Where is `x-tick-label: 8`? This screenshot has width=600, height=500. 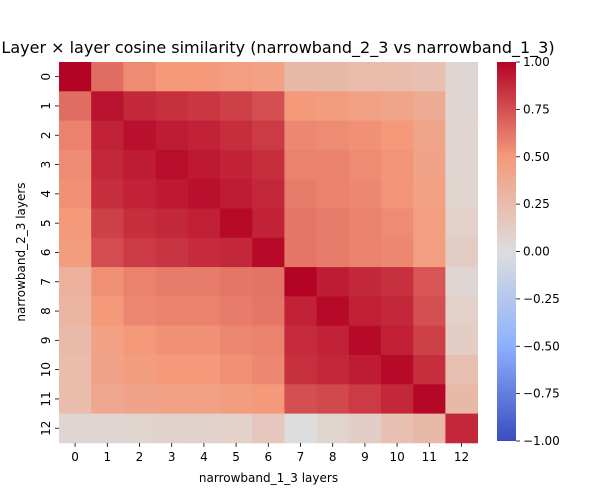
x-tick-label: 8 is located at coordinates (333, 457).